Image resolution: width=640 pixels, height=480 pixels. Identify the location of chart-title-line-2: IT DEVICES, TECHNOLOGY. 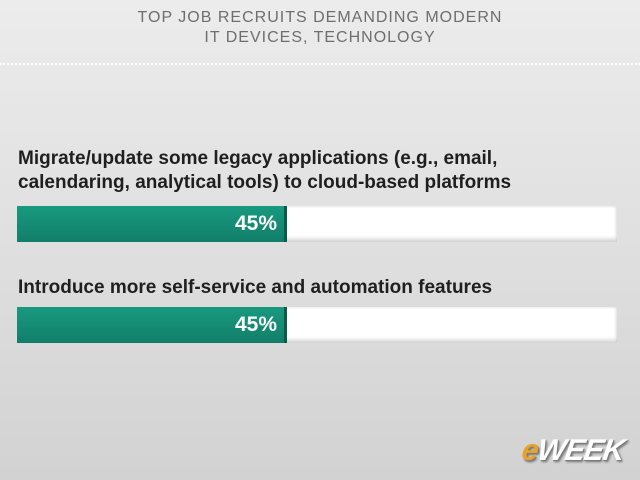
(320, 37).